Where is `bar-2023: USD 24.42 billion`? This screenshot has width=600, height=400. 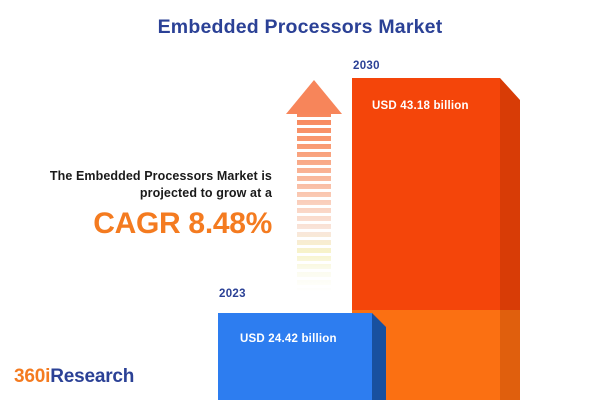 bar-2023: USD 24.42 billion is located at coordinates (302, 356).